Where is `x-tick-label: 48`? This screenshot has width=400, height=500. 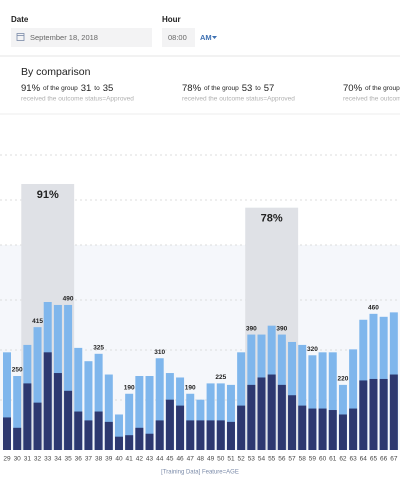
x-tick-label: 48 is located at coordinates (201, 459).